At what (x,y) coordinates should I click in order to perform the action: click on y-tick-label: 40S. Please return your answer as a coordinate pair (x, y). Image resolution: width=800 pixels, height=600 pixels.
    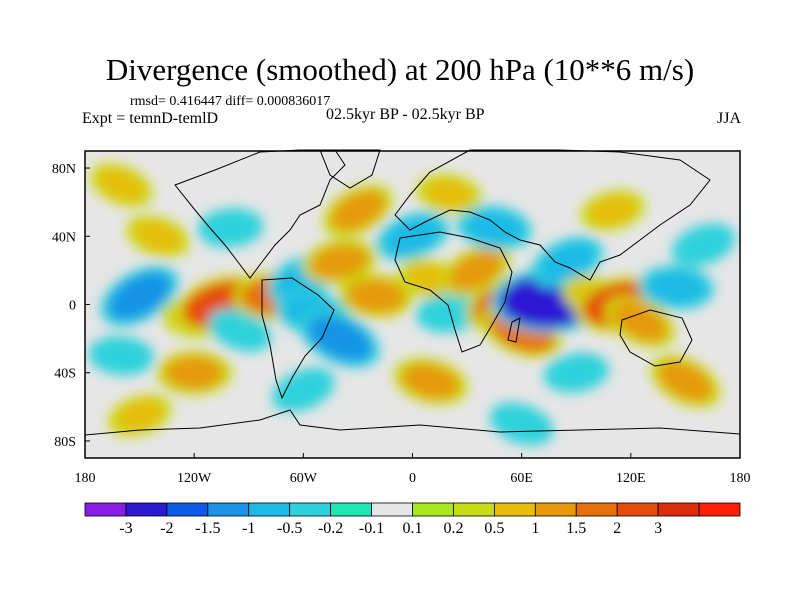
    Looking at the image, I should click on (65, 374).